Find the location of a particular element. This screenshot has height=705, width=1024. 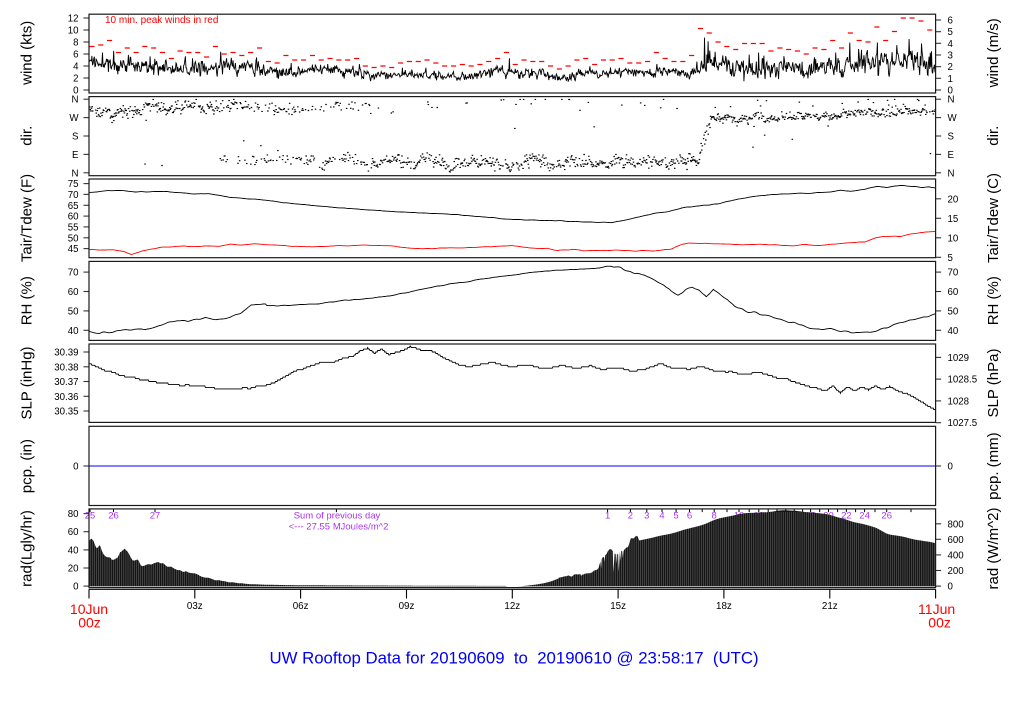

svg-text: 15z is located at coordinates (618, 606).